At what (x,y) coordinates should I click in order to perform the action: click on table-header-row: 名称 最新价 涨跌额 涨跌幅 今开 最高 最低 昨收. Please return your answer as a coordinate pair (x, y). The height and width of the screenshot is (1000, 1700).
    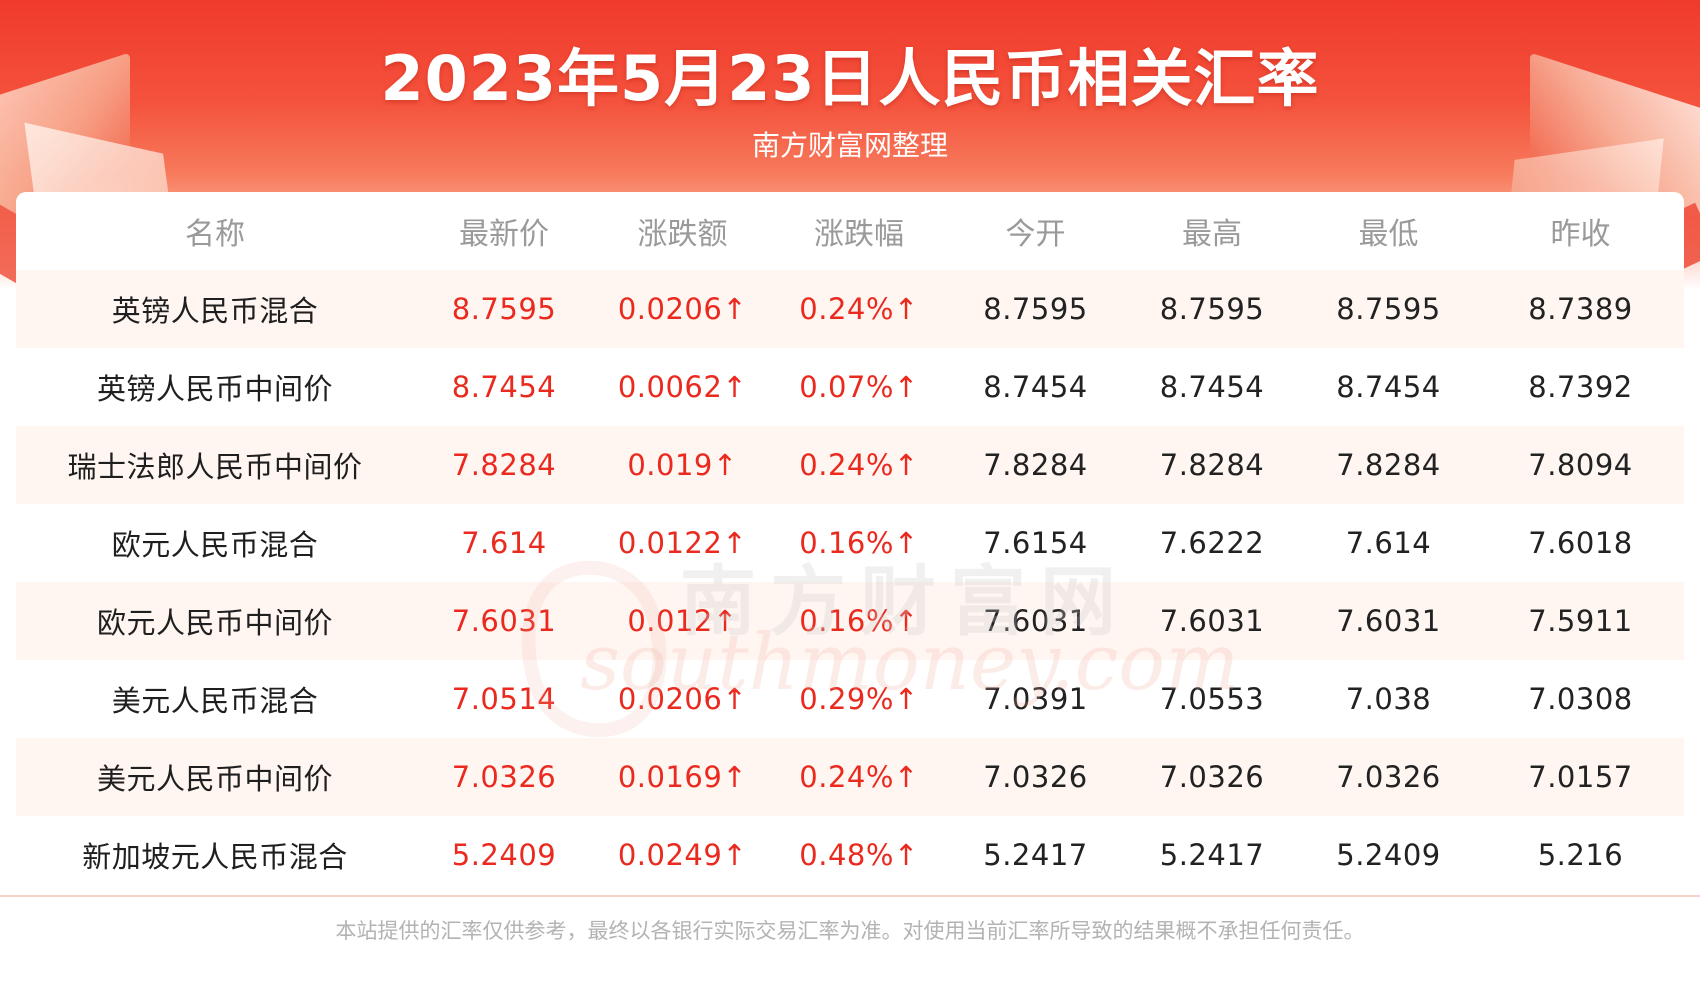
    Looking at the image, I should click on (850, 231).